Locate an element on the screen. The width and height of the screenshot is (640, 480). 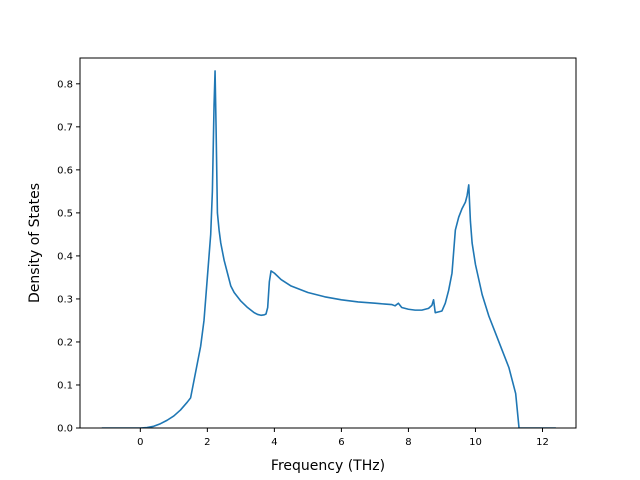
x-tick-label: 8 is located at coordinates (408, 442).